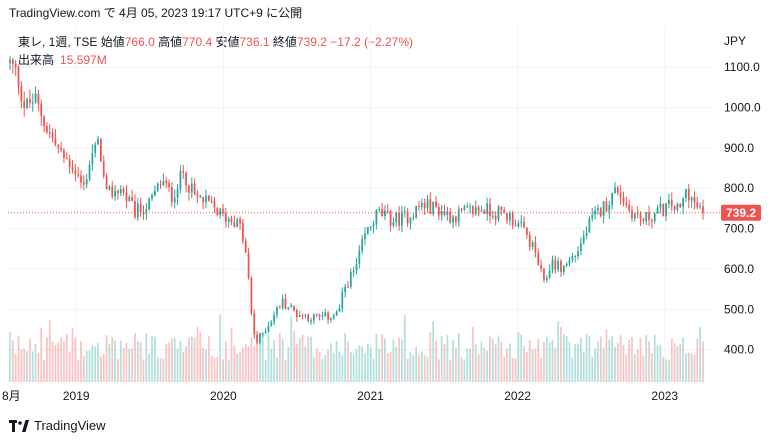 The image size is (780, 445). Describe the element at coordinates (112, 42) in the screenshot. I see `open-label: 始値` at that location.